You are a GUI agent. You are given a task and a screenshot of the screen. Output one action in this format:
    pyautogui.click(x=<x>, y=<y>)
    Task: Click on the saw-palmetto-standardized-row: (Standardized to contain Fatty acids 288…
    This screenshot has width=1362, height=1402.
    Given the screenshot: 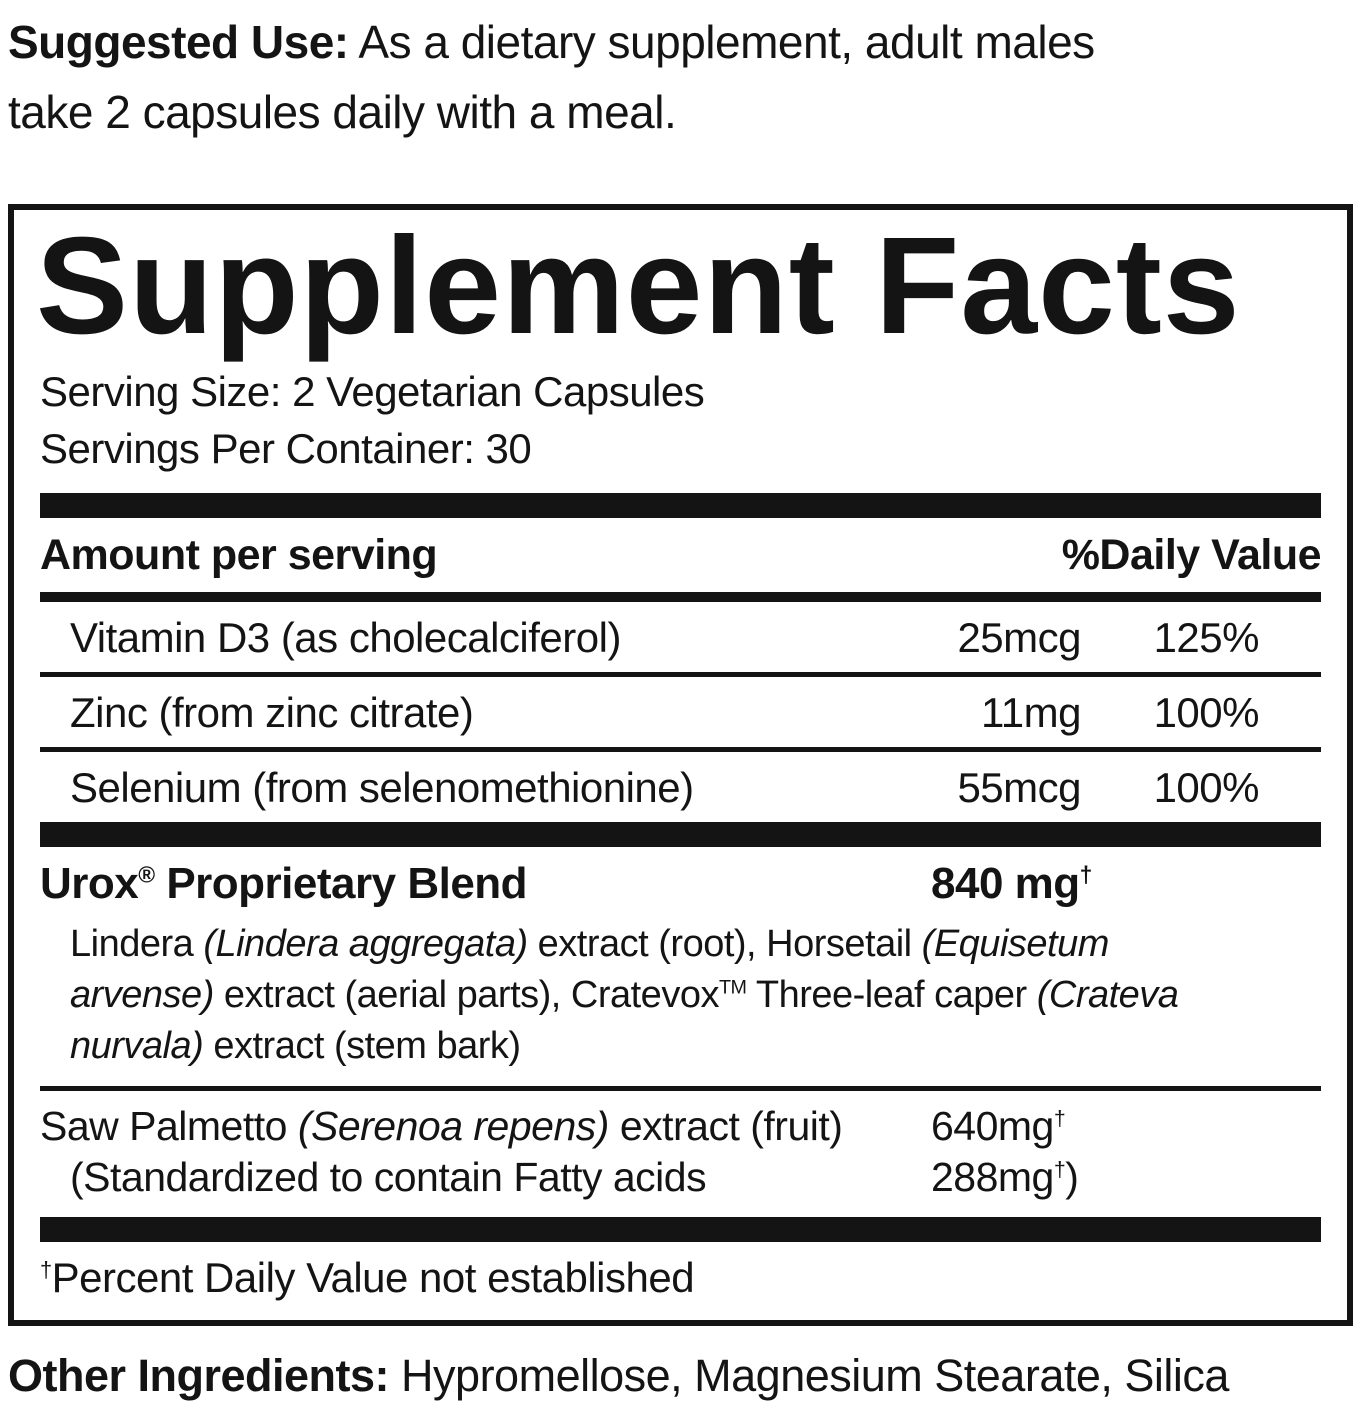 What is the action you would take?
    pyautogui.click(x=680, y=1185)
    